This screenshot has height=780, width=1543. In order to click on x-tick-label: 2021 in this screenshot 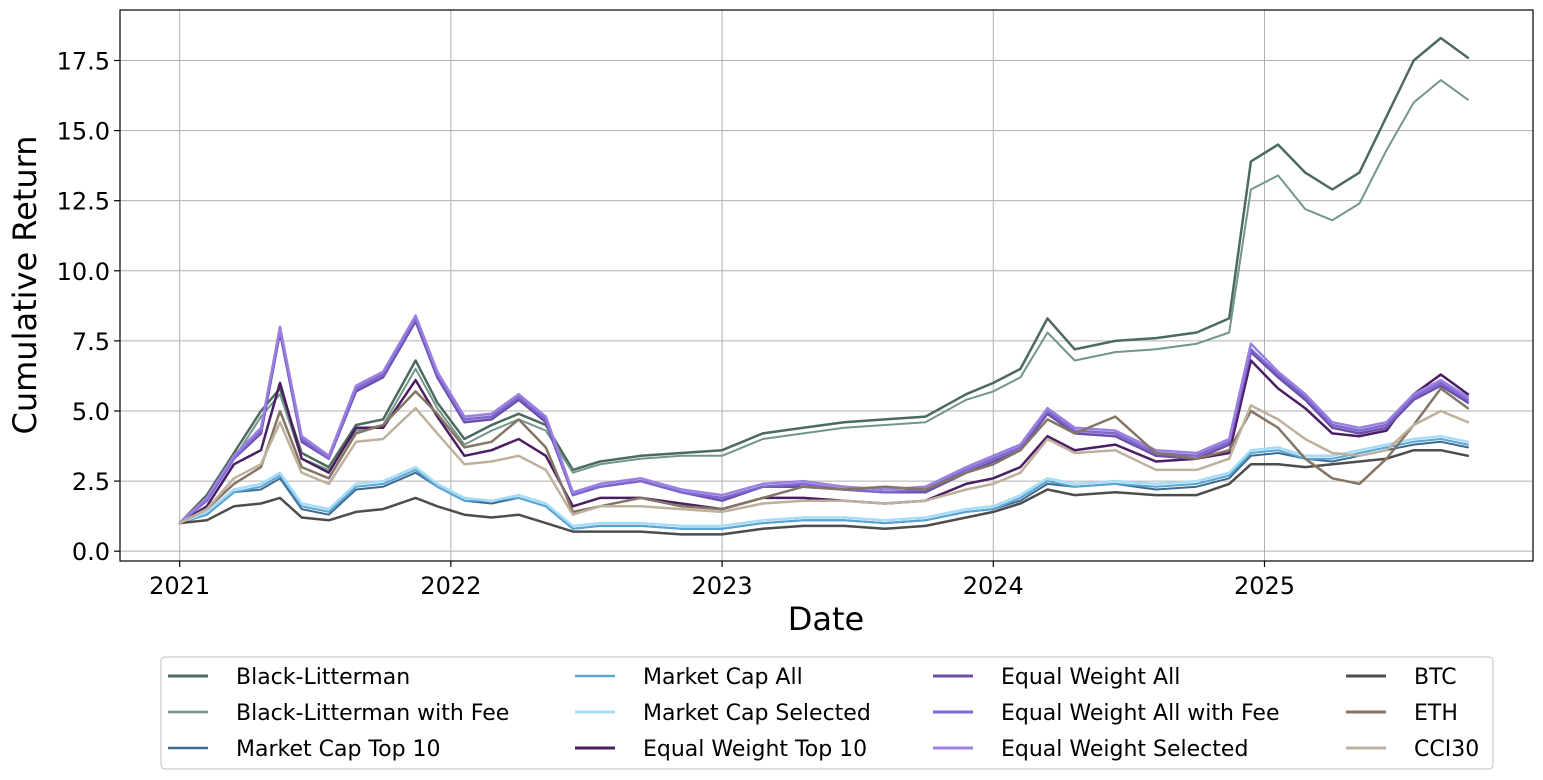, I will do `click(179, 586)`.